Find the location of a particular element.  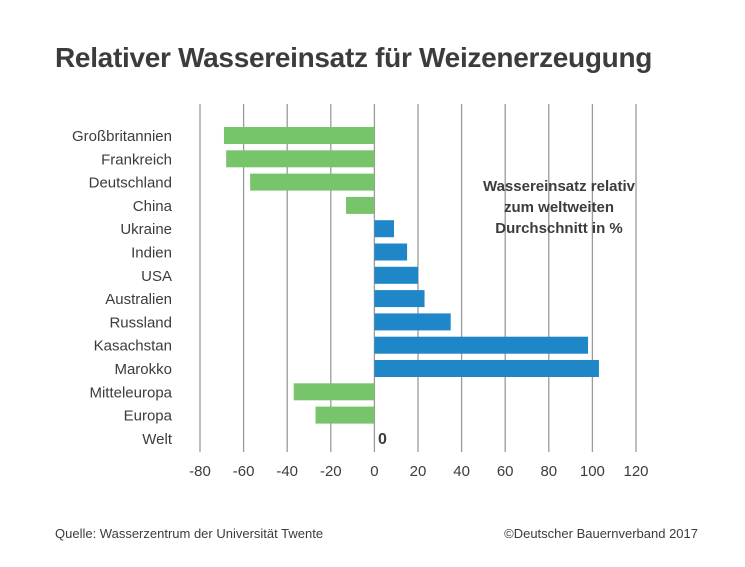

category-label: China is located at coordinates (153, 206).